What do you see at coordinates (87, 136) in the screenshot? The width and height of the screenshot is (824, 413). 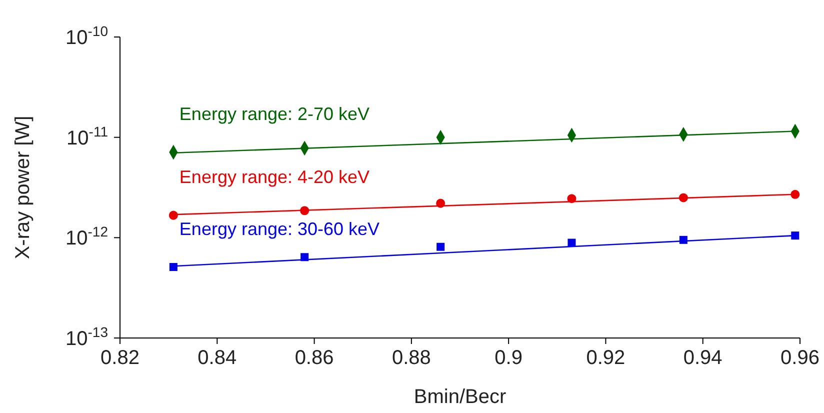 I see `y-tick-label: 10$^{-11}$` at bounding box center [87, 136].